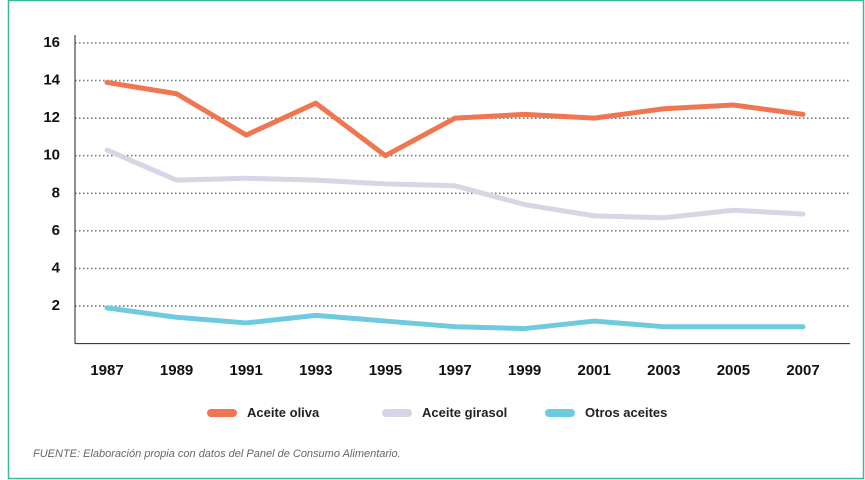 This screenshot has height=480, width=865. I want to click on x-tick-label: 1997, so click(454, 370).